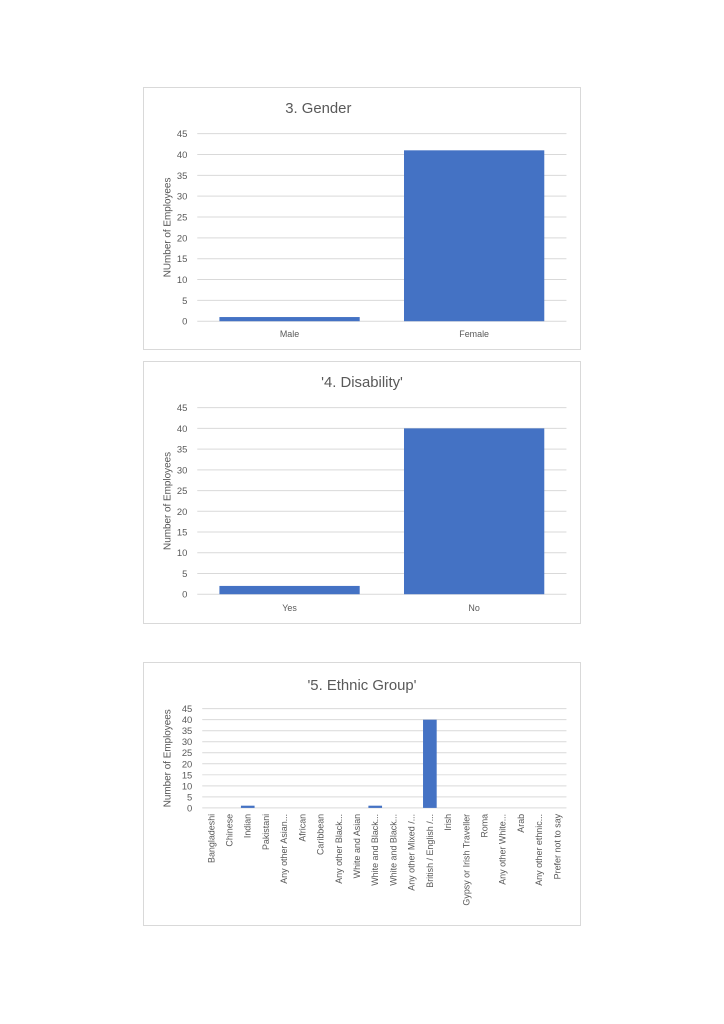  Describe the element at coordinates (230, 830) in the screenshot. I see `x-category-label: Chinese` at that location.